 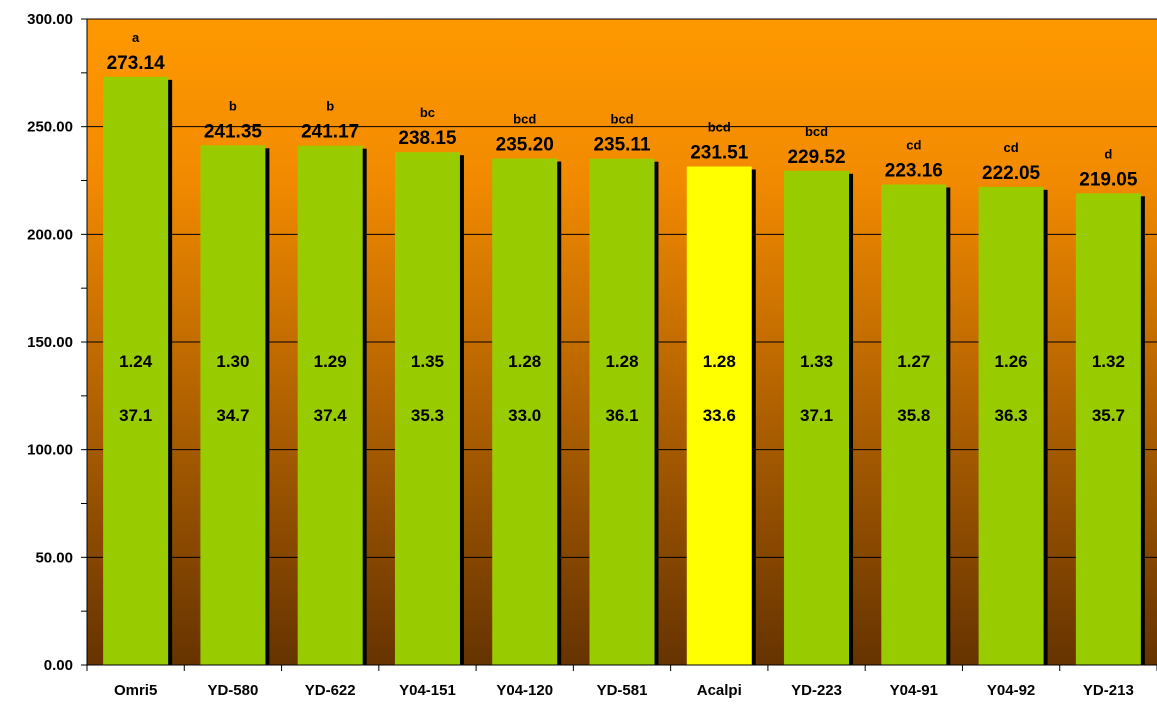 What do you see at coordinates (914, 690) in the screenshot?
I see `x-tick-label: Y04-91` at bounding box center [914, 690].